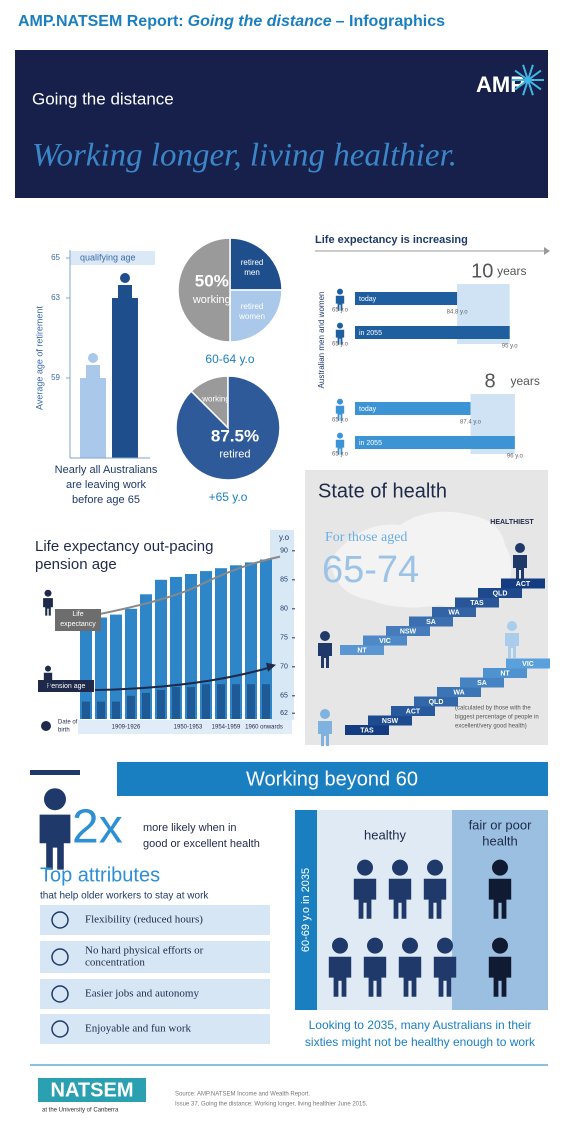 The width and height of the screenshot is (580, 1132). Describe the element at coordinates (391, 240) in the screenshot. I see `panel-title: Life expectancy is increasing` at that location.